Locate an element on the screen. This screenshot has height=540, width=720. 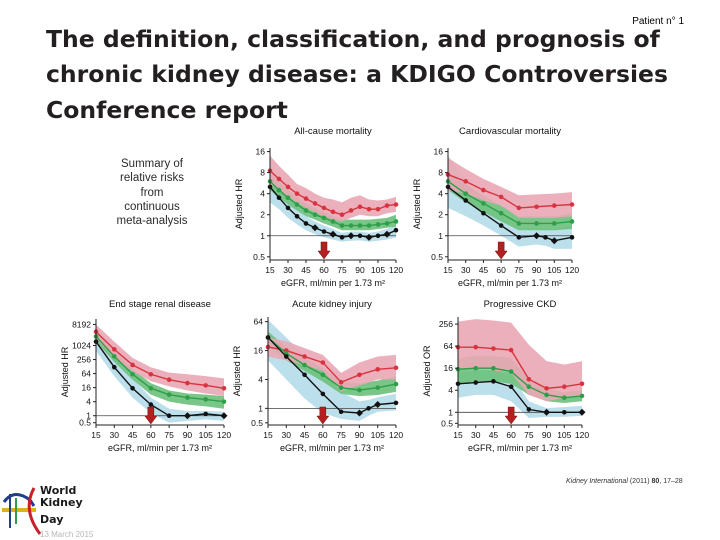
x-tick-label: 30 is located at coordinates (476, 435).